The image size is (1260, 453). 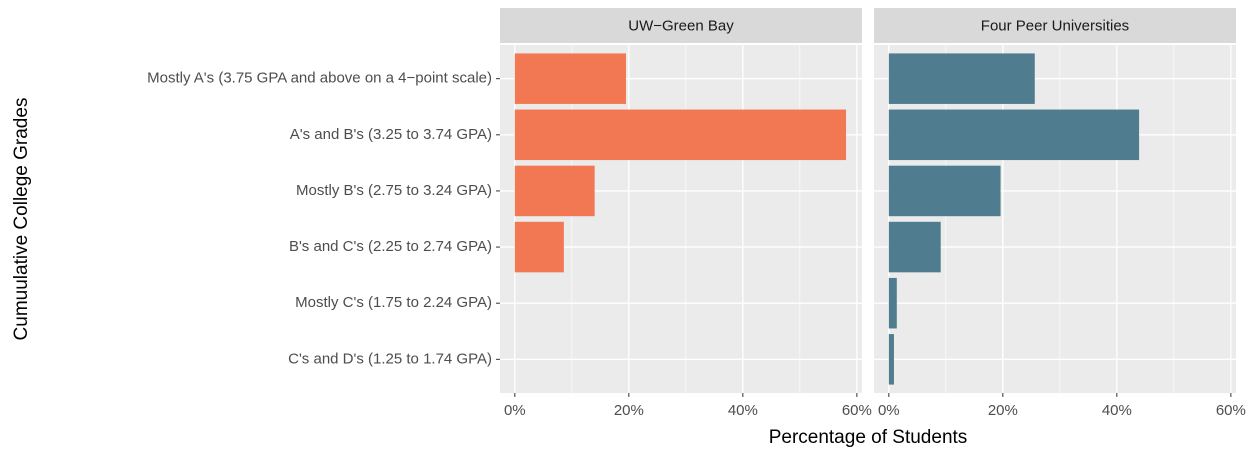 I want to click on y-tick-label: C's and D's (1.25 to 1.74 GPA), so click(x=390, y=358).